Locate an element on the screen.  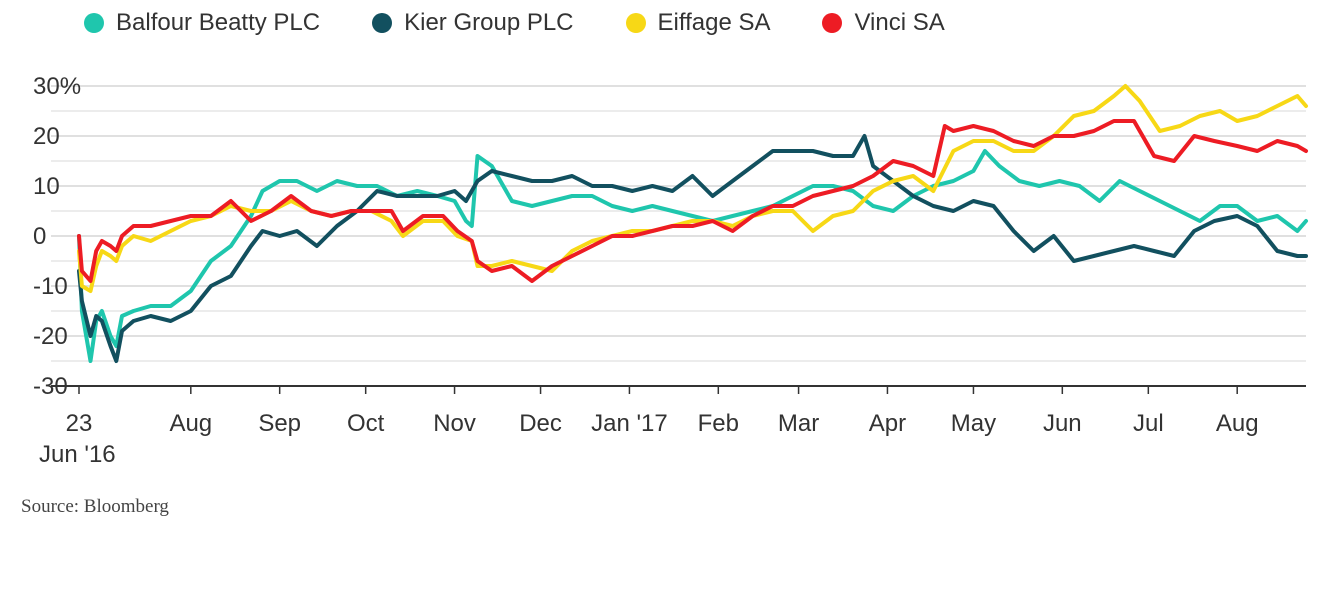
y-tick-label: 20 is located at coordinates (46, 136).